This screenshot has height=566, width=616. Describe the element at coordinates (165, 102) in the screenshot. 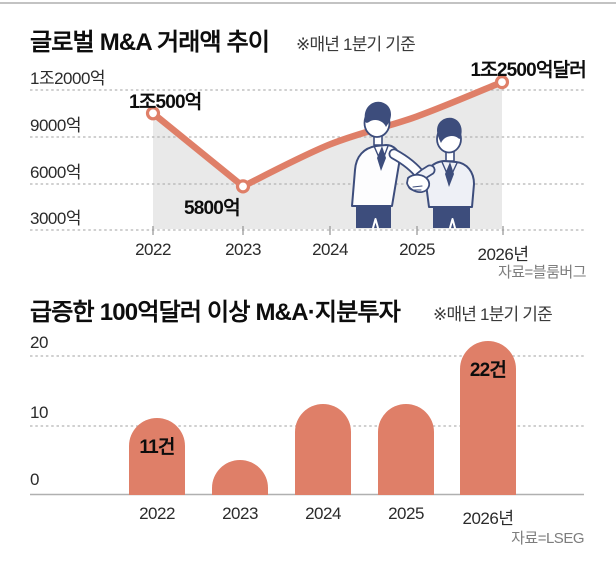

I see `point-label-2022: 1조500억` at that location.